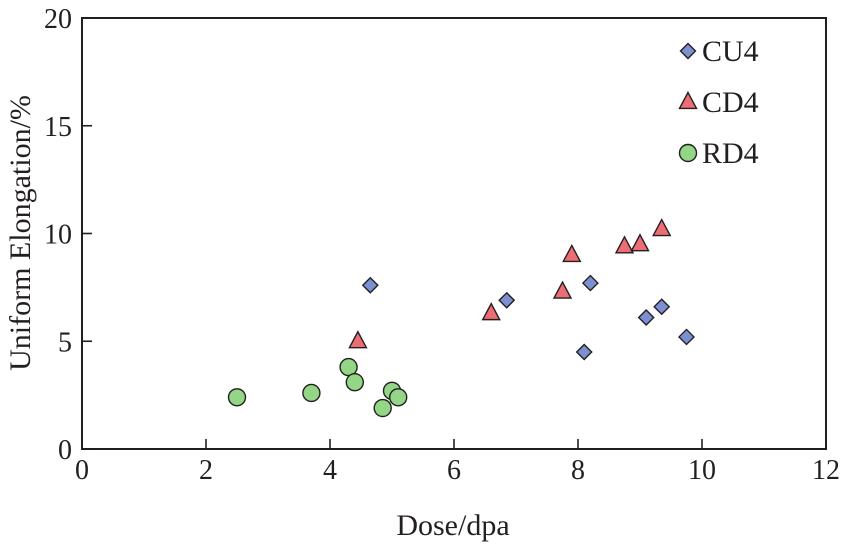 The image size is (856, 552). I want to click on x-tick-label: 12, so click(826, 470).